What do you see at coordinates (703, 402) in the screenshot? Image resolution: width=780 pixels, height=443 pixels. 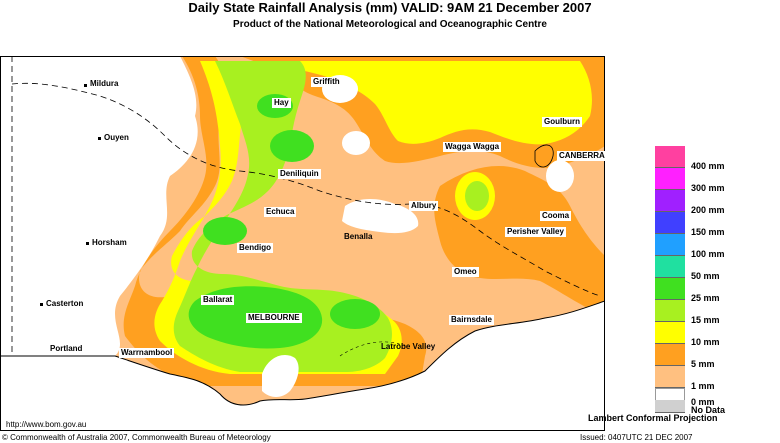 I see `legend-label: 0 mm` at bounding box center [703, 402].